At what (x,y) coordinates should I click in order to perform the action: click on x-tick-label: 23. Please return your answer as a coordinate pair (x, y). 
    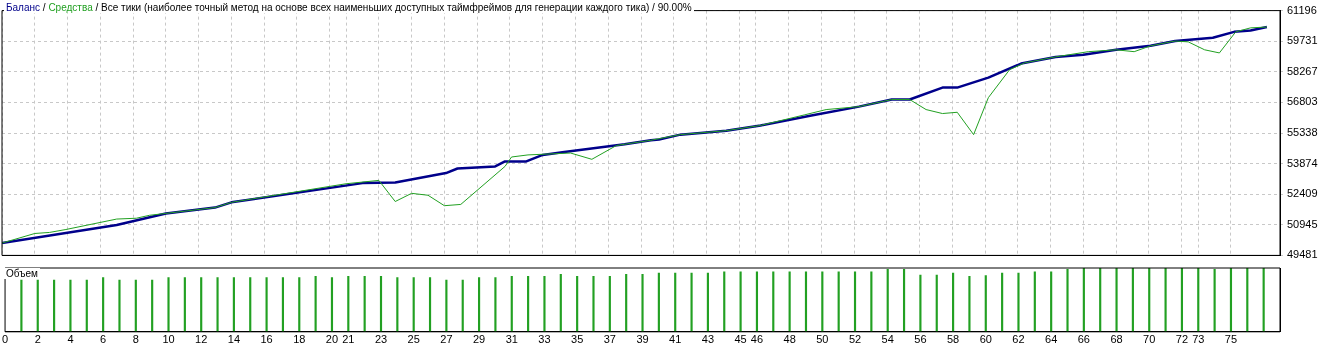
    Looking at the image, I should click on (381, 339).